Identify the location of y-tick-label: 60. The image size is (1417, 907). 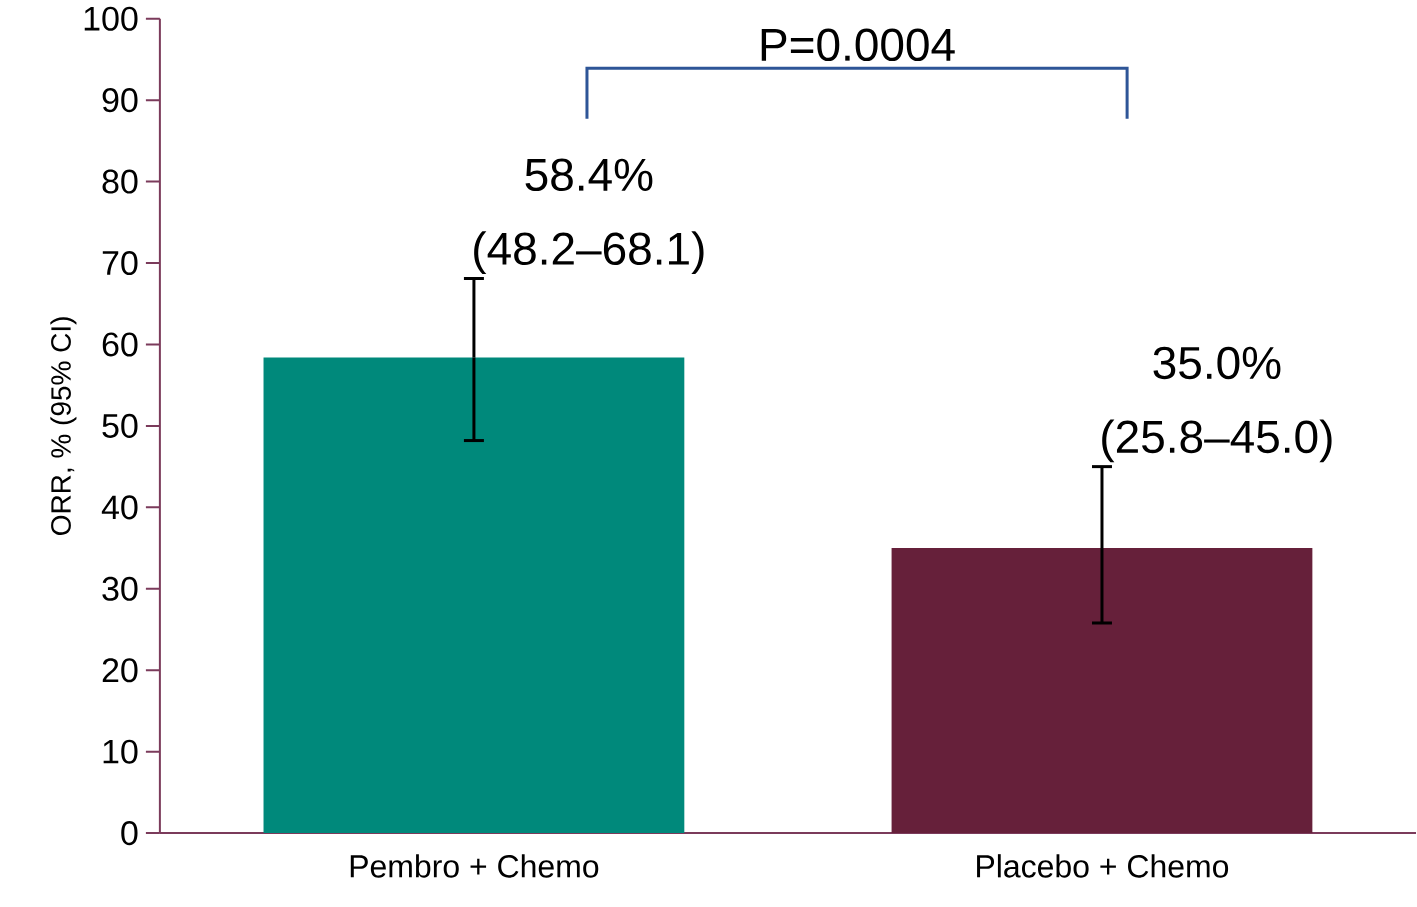
(120, 344).